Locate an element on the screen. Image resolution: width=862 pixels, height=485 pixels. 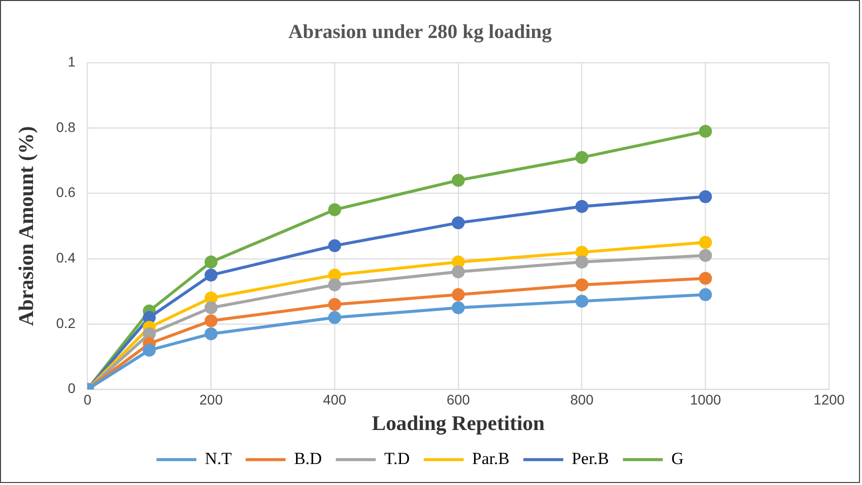
legend-label: T.D is located at coordinates (397, 458).